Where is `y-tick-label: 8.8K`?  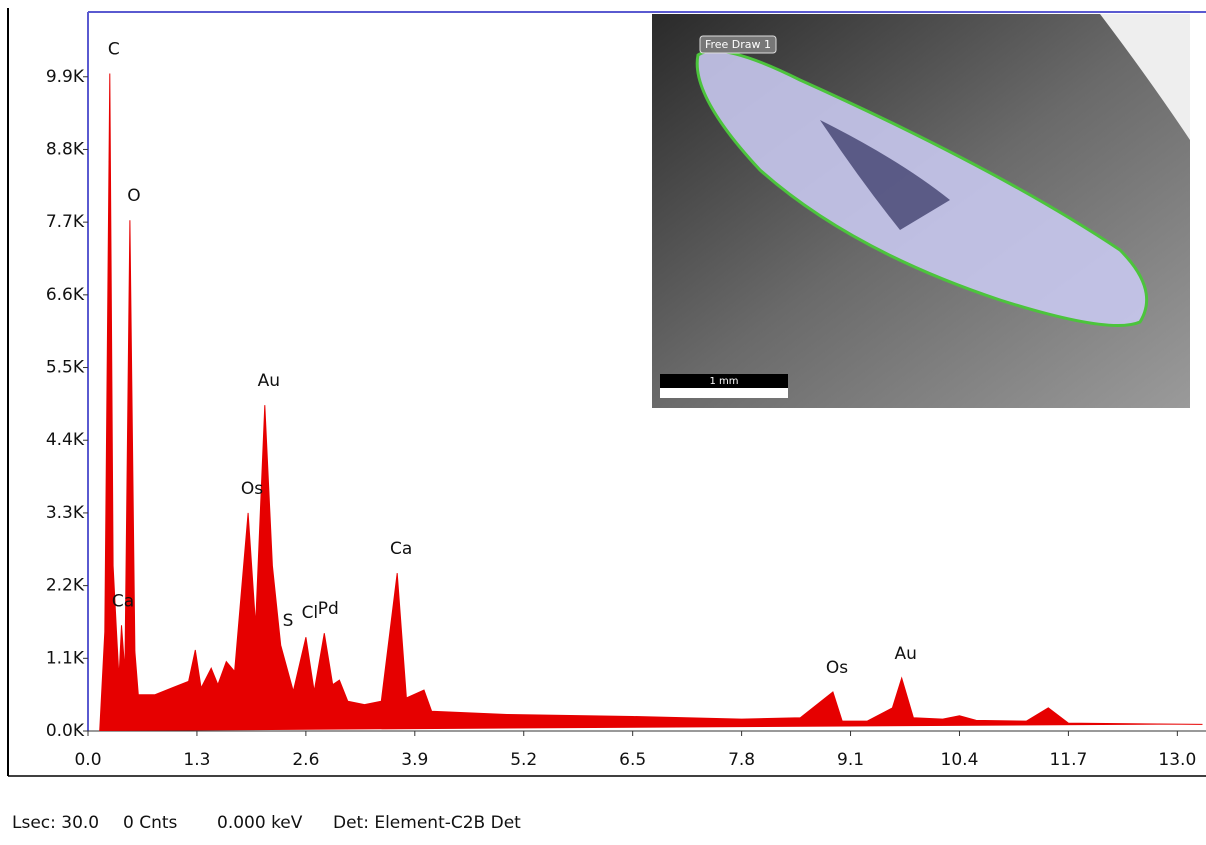
y-tick-label: 8.8K is located at coordinates (65, 149).